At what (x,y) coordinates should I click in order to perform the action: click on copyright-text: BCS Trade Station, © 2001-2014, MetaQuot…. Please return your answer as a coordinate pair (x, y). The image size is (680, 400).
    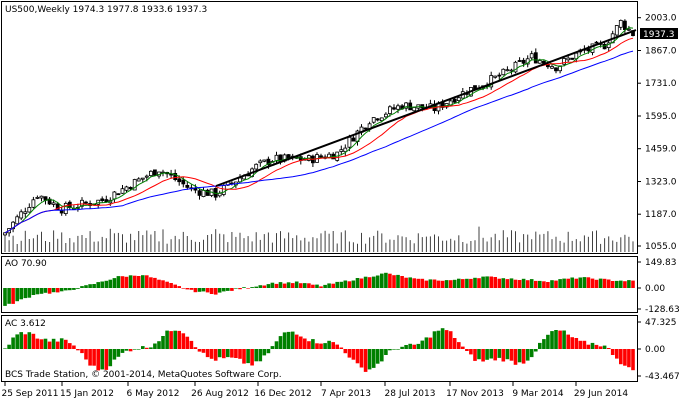
    Looking at the image, I should click on (143, 375).